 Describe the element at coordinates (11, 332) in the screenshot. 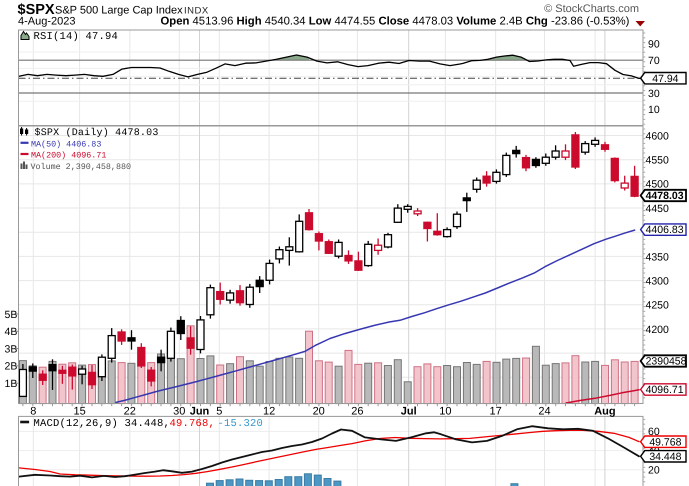

I see `svg-text: 4B` at that location.